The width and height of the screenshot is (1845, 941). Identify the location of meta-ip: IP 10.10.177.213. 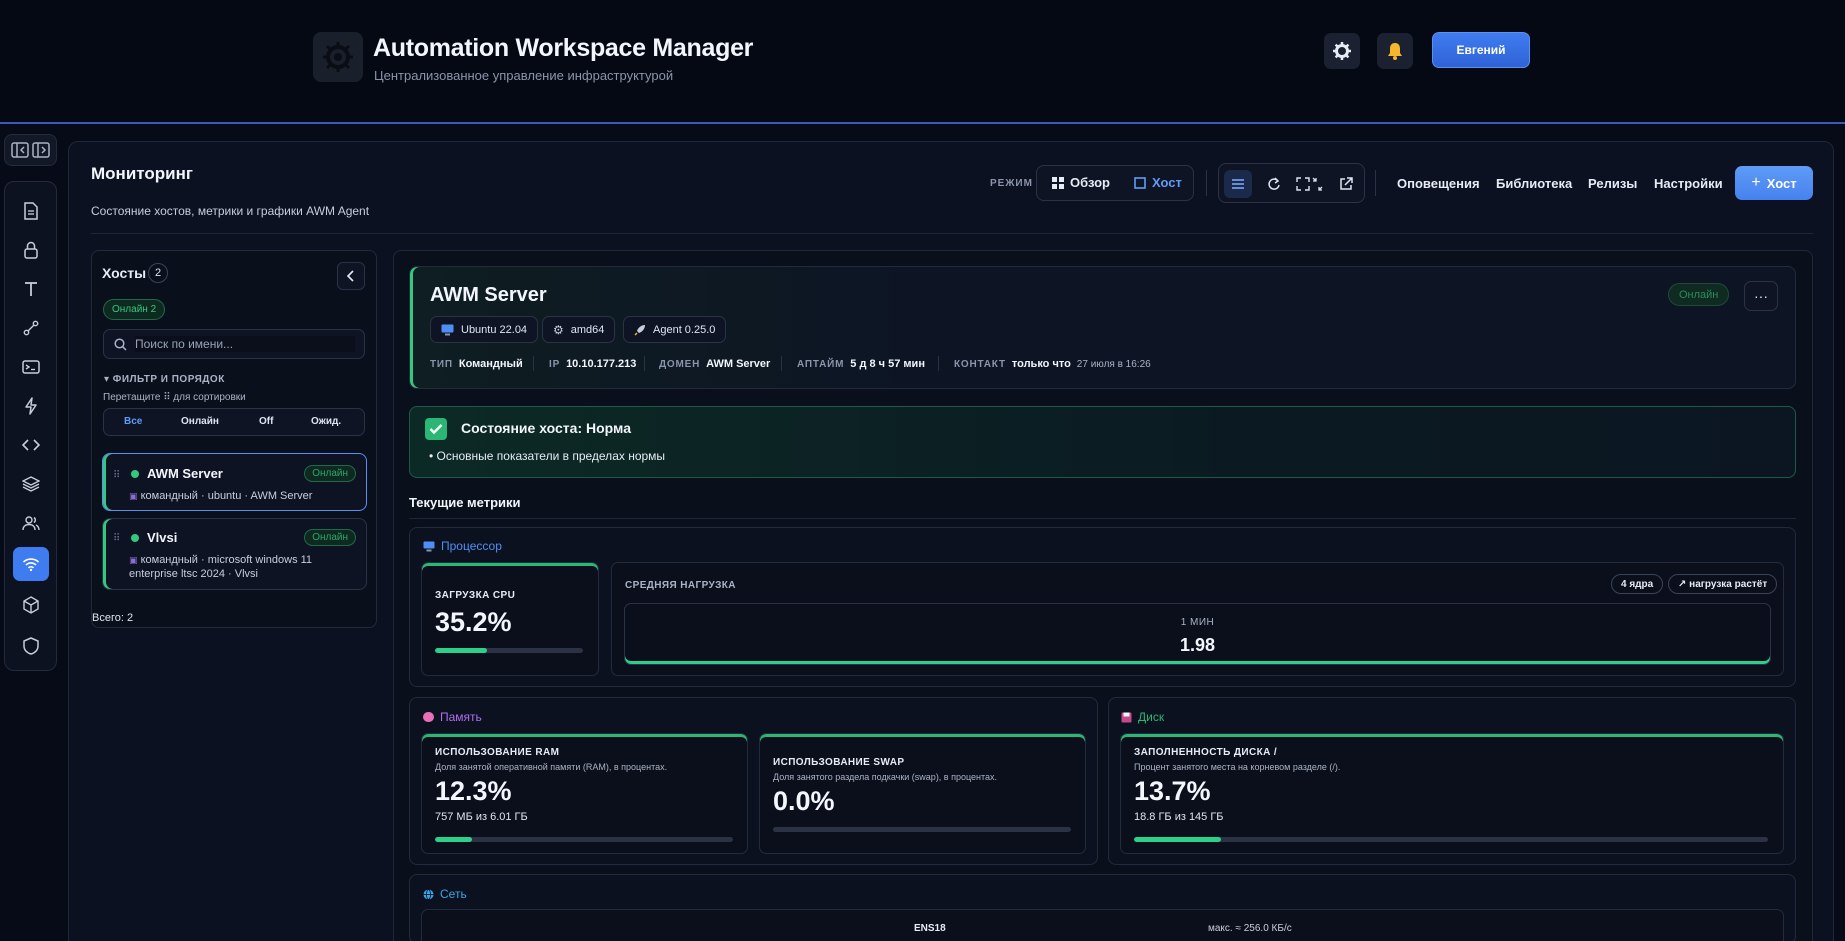
(592, 364).